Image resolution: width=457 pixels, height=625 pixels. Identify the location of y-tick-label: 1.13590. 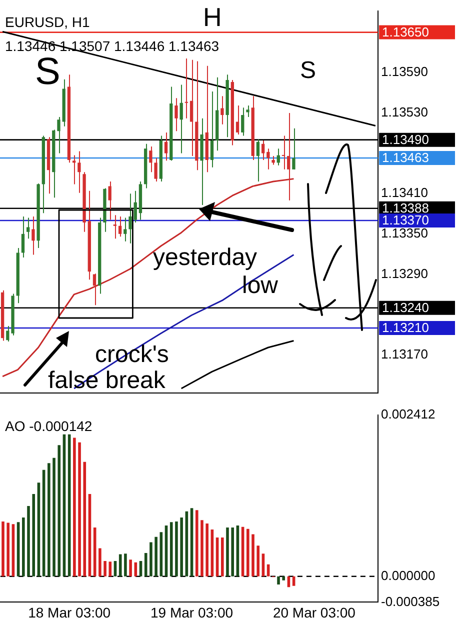
(404, 72).